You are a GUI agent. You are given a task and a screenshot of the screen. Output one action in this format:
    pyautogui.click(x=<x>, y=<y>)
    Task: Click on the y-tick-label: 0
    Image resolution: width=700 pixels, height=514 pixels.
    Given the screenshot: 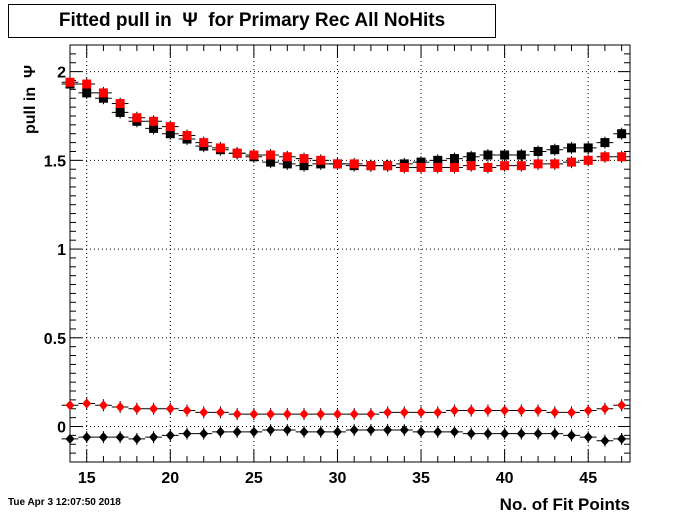 What is the action you would take?
    pyautogui.click(x=61, y=428)
    